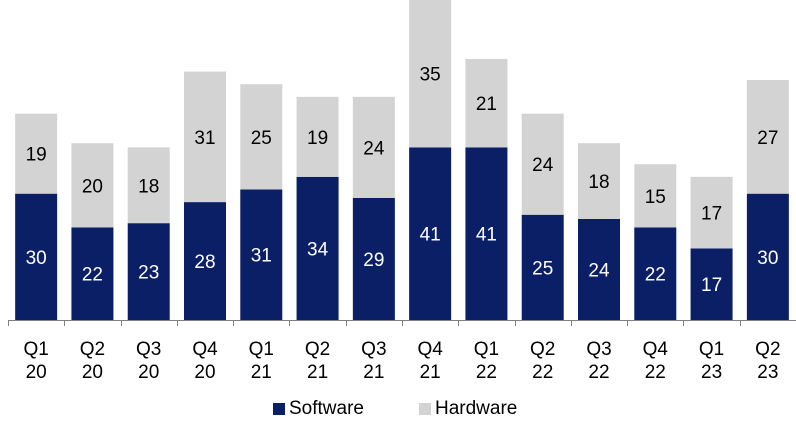 This screenshot has height=422, width=796. What do you see at coordinates (486, 372) in the screenshot?
I see `x-tick-label-8-1: 22` at bounding box center [486, 372].